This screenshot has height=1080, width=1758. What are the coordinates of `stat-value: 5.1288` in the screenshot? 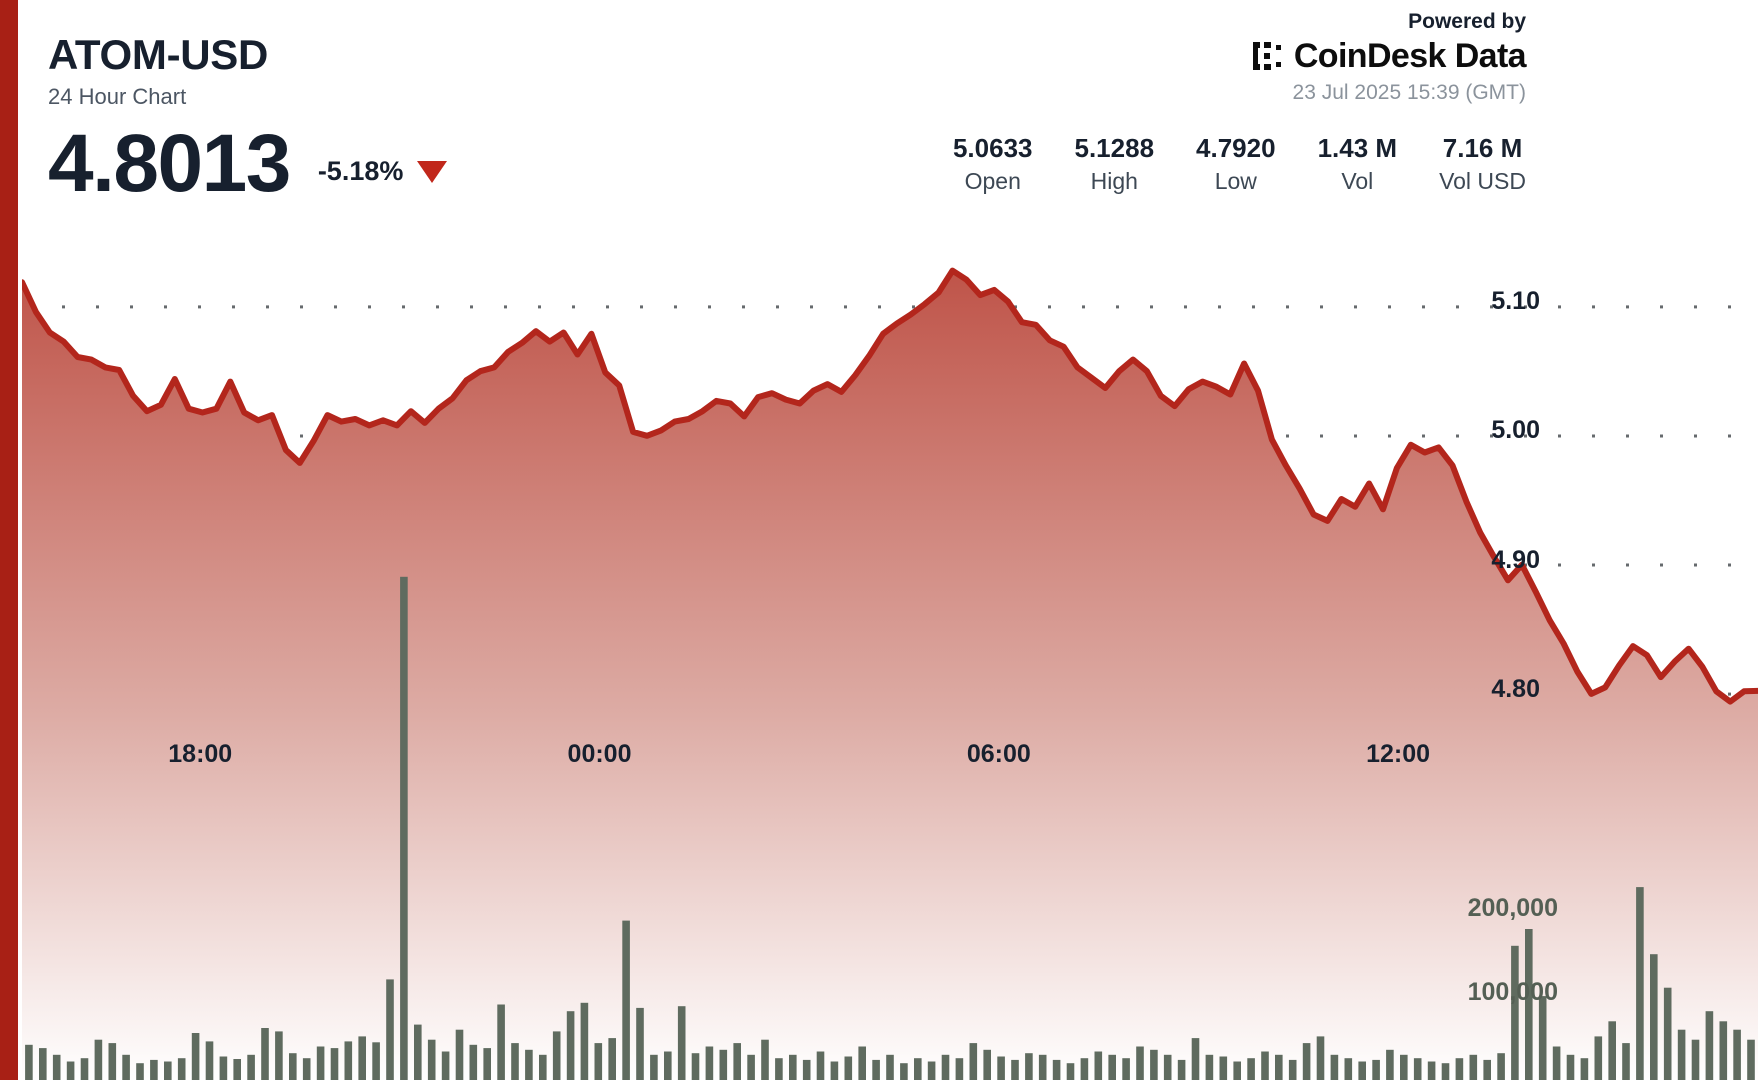 It's located at (1114, 148).